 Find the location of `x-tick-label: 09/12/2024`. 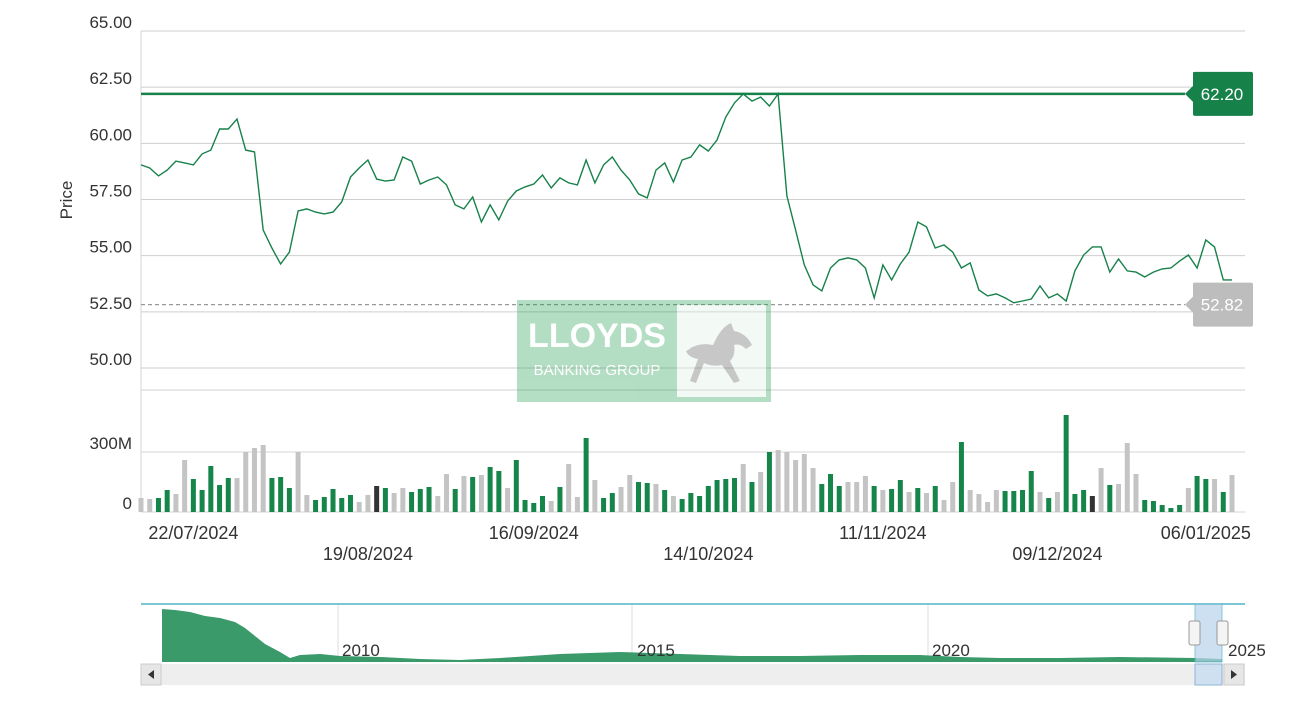

x-tick-label: 09/12/2024 is located at coordinates (1057, 554).